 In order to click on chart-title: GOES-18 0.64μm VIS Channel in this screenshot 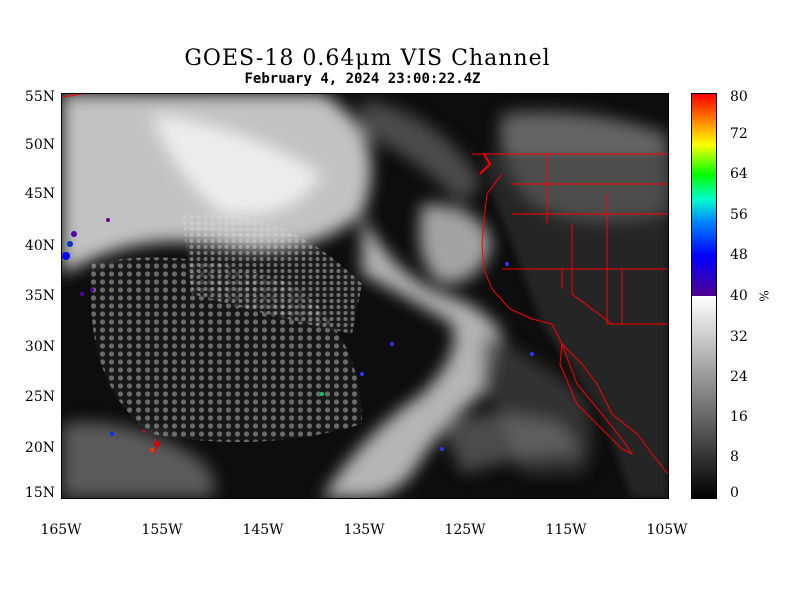, I will do `click(367, 58)`.